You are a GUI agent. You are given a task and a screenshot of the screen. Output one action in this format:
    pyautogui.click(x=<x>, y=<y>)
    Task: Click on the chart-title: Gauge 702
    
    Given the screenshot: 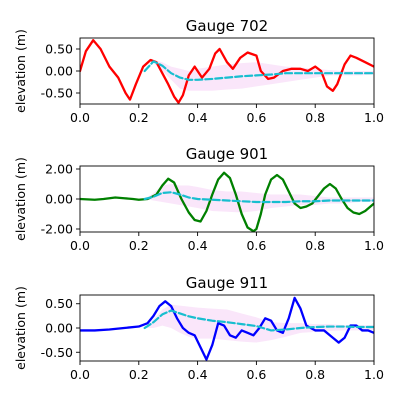 What is the action you would take?
    pyautogui.click(x=227, y=26)
    